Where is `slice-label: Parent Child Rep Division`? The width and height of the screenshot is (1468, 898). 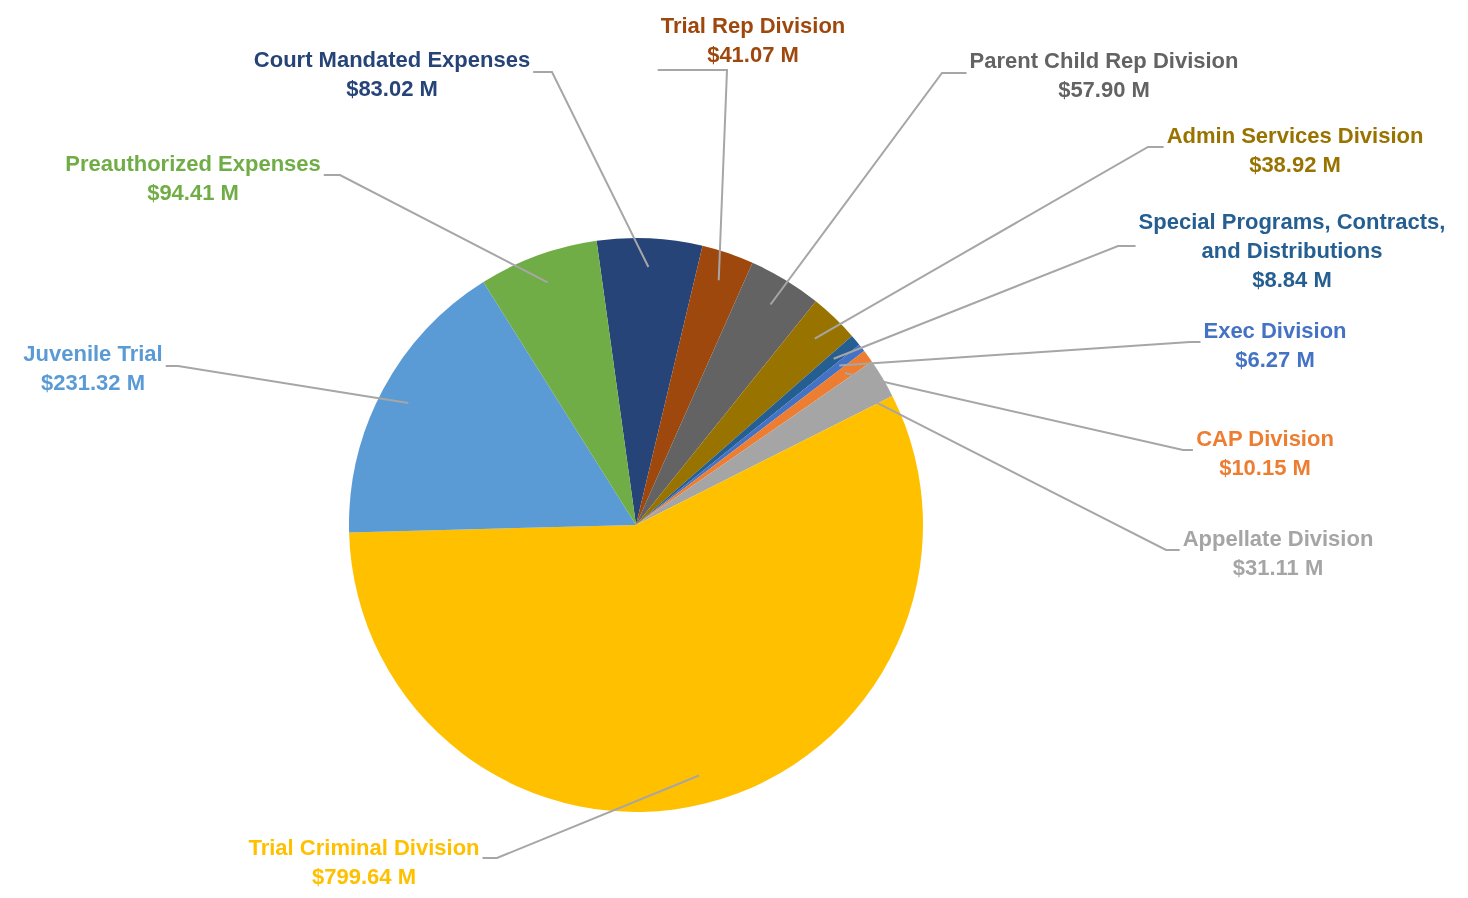
slice-label: Parent Child Rep Division is located at coordinates (1104, 61).